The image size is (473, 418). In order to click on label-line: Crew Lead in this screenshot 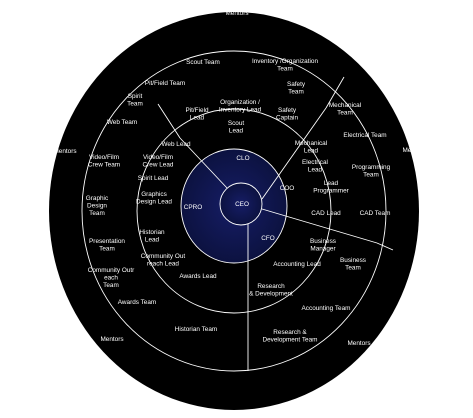, I will do `click(158, 165)`.